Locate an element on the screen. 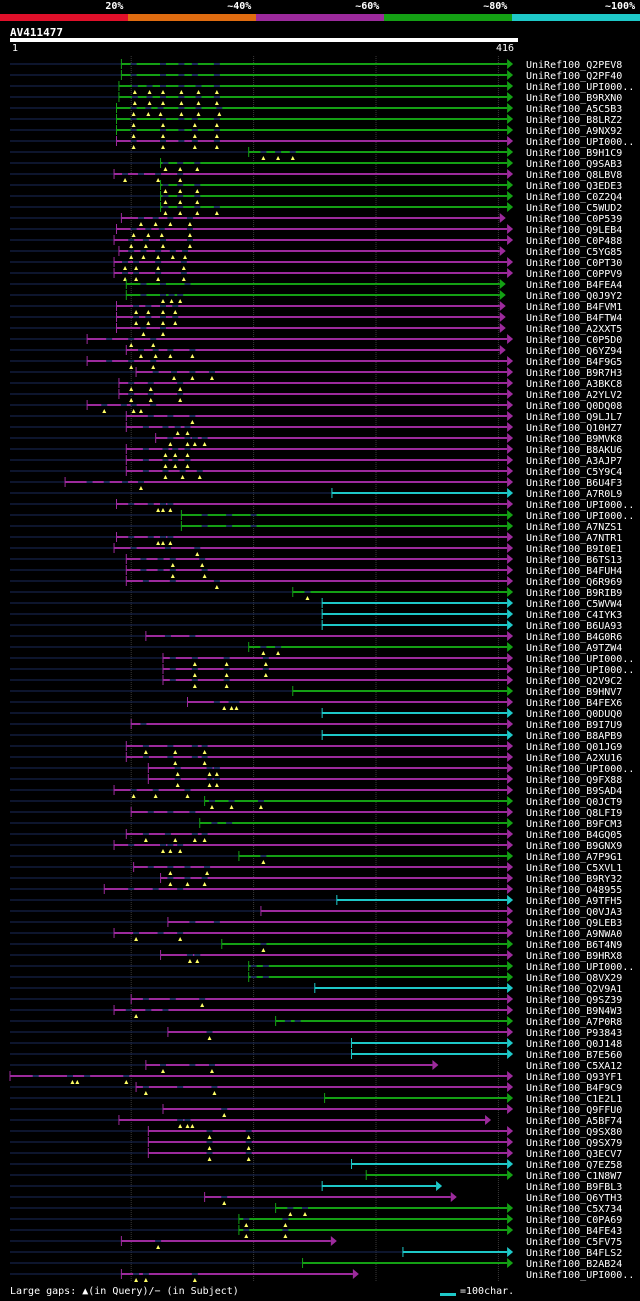 Image resolution: width=640 pixels, height=1301 pixels. hit-row: UniRef100_C0P5D0 is located at coordinates (316, 340).